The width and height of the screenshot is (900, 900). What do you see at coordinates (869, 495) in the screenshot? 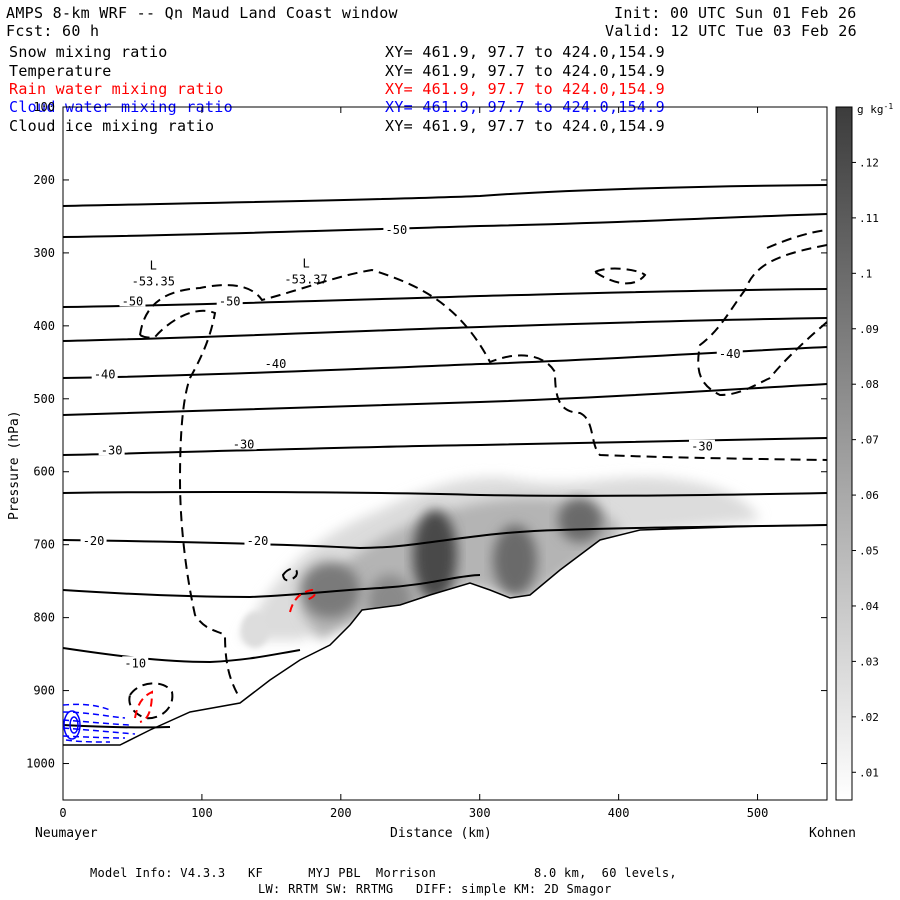
I see `colorbar-tick-label: .06` at bounding box center [869, 495].